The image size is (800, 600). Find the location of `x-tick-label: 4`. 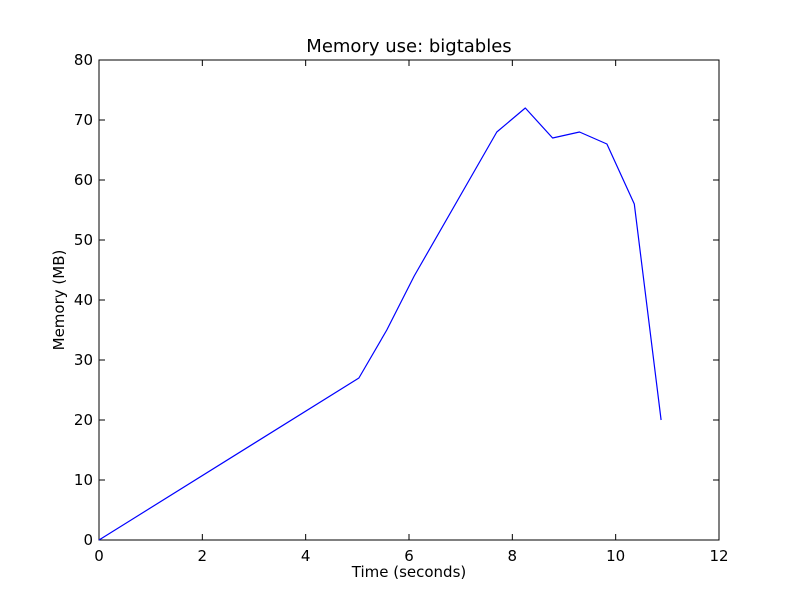

x-tick-label: 4 is located at coordinates (306, 556).